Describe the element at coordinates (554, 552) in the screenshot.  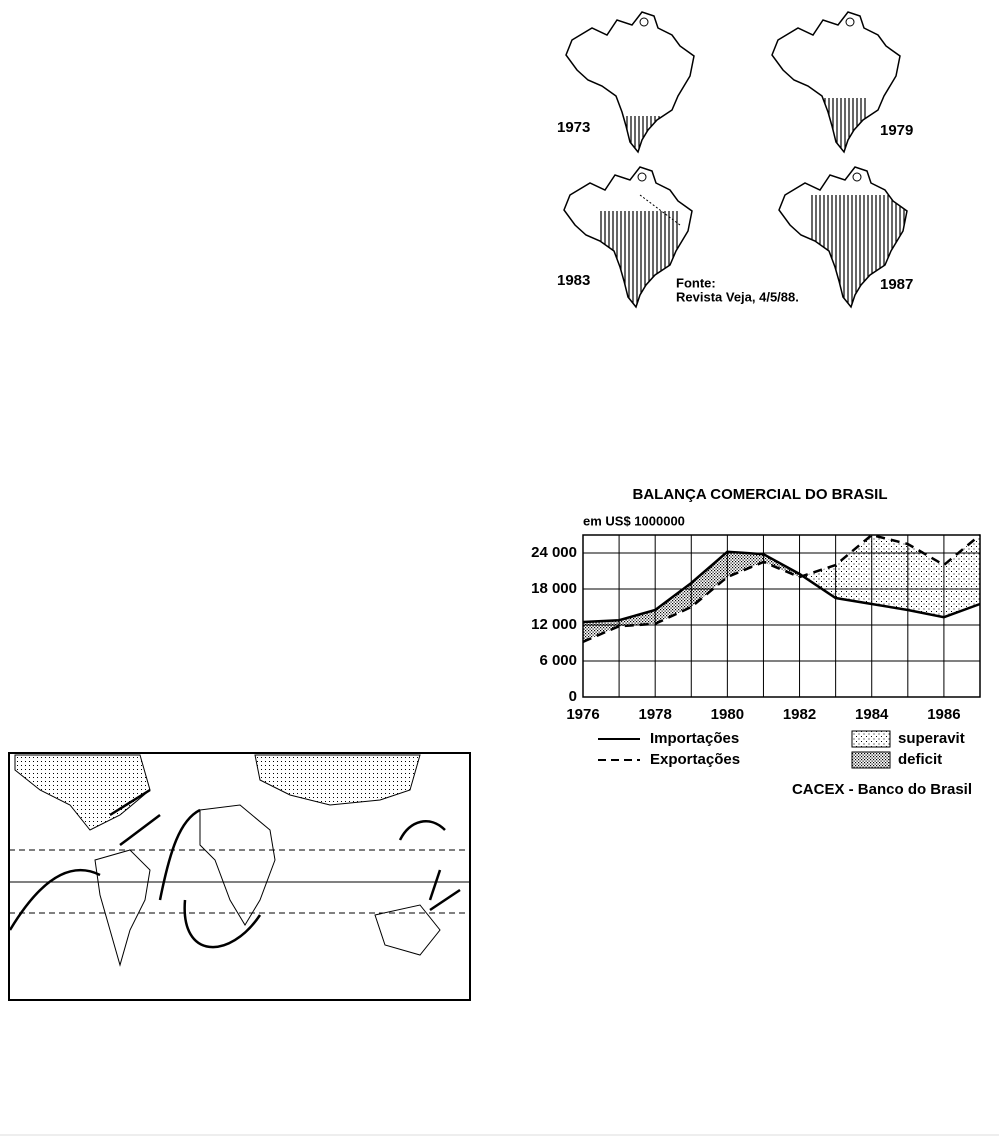
I see `y-tick-label: 24 000` at that location.